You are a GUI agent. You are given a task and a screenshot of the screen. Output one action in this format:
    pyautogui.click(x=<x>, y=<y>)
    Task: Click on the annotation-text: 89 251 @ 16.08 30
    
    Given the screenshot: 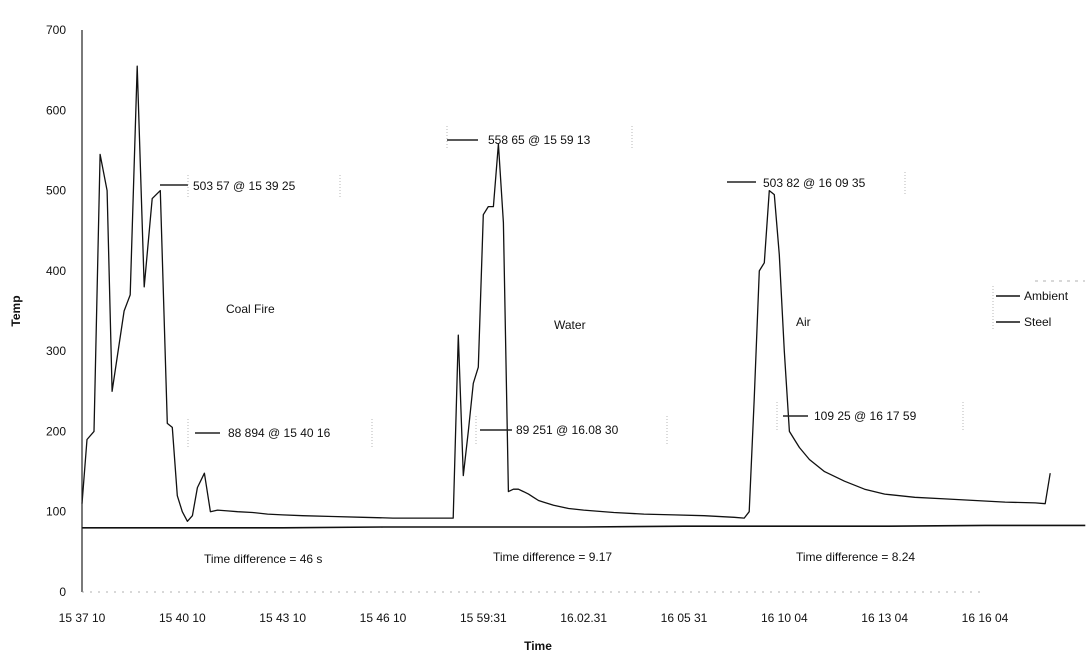 What is the action you would take?
    pyautogui.click(x=567, y=430)
    